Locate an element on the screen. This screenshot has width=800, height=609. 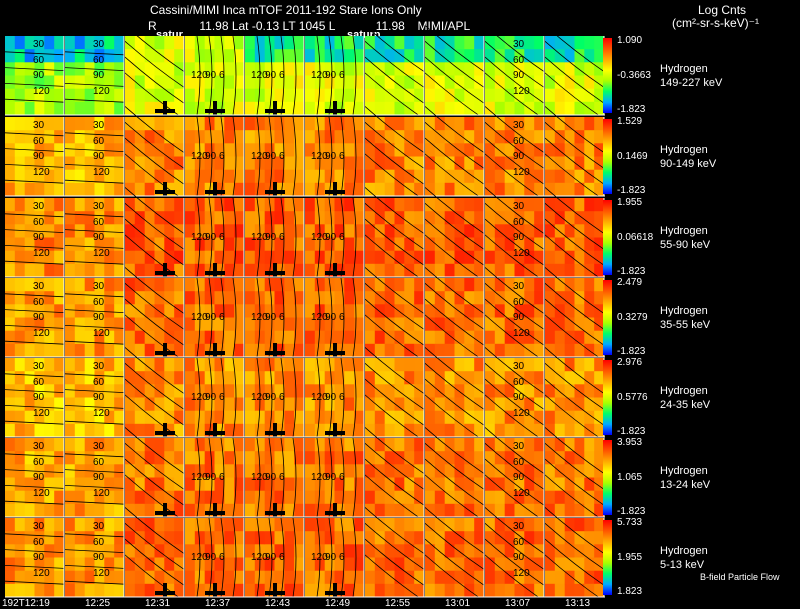
pitch-angle-tick: 60 is located at coordinates (519, 222).